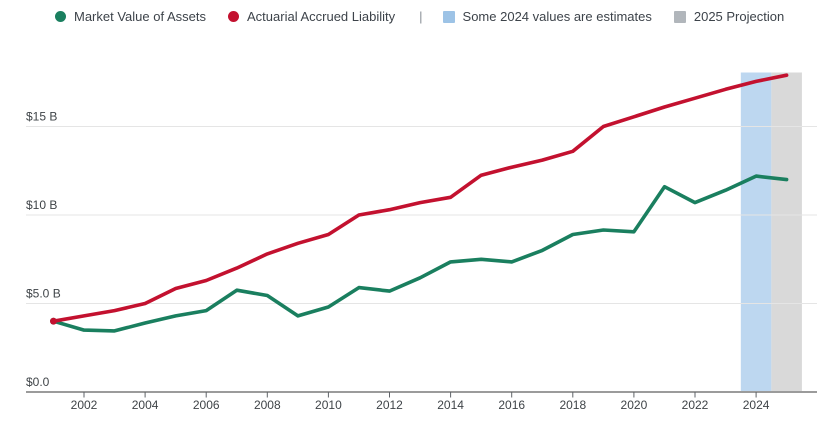 This screenshot has width=832, height=426. What do you see at coordinates (739, 16) in the screenshot?
I see `legend-label-2025-projection: 2025 Projection` at bounding box center [739, 16].